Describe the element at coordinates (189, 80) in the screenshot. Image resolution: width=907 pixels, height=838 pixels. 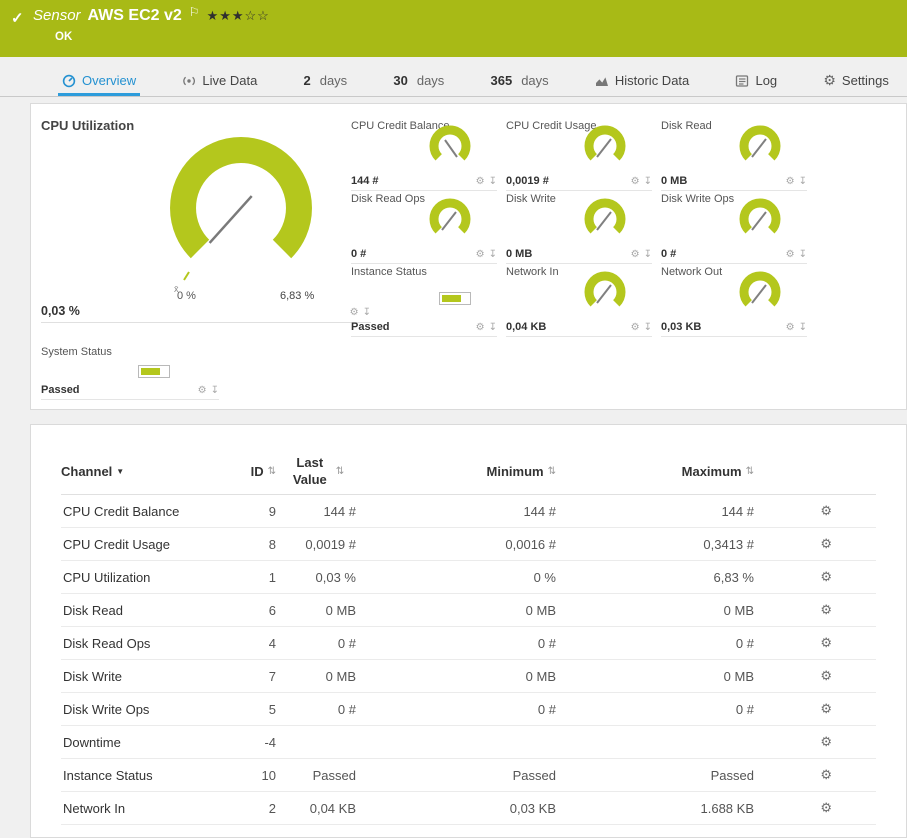
I see `live-data-icon` at that location.